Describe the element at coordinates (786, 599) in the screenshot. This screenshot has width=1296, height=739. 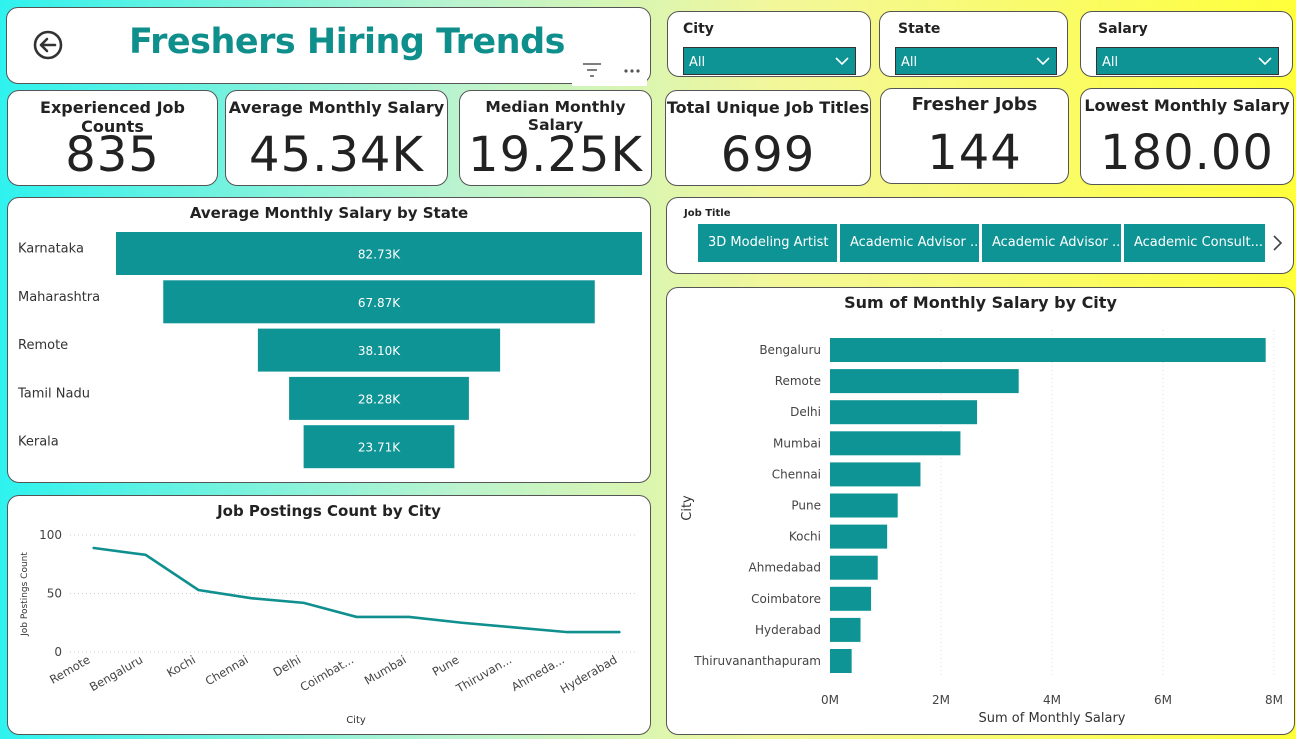
I see `category-label: Coimbatore` at that location.